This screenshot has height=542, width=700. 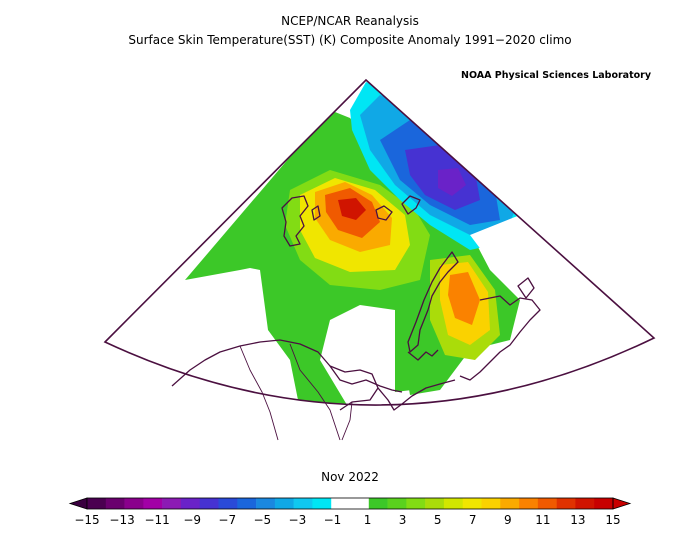 What do you see at coordinates (347, 421) in the screenshot?
I see `russia-border` at bounding box center [347, 421].